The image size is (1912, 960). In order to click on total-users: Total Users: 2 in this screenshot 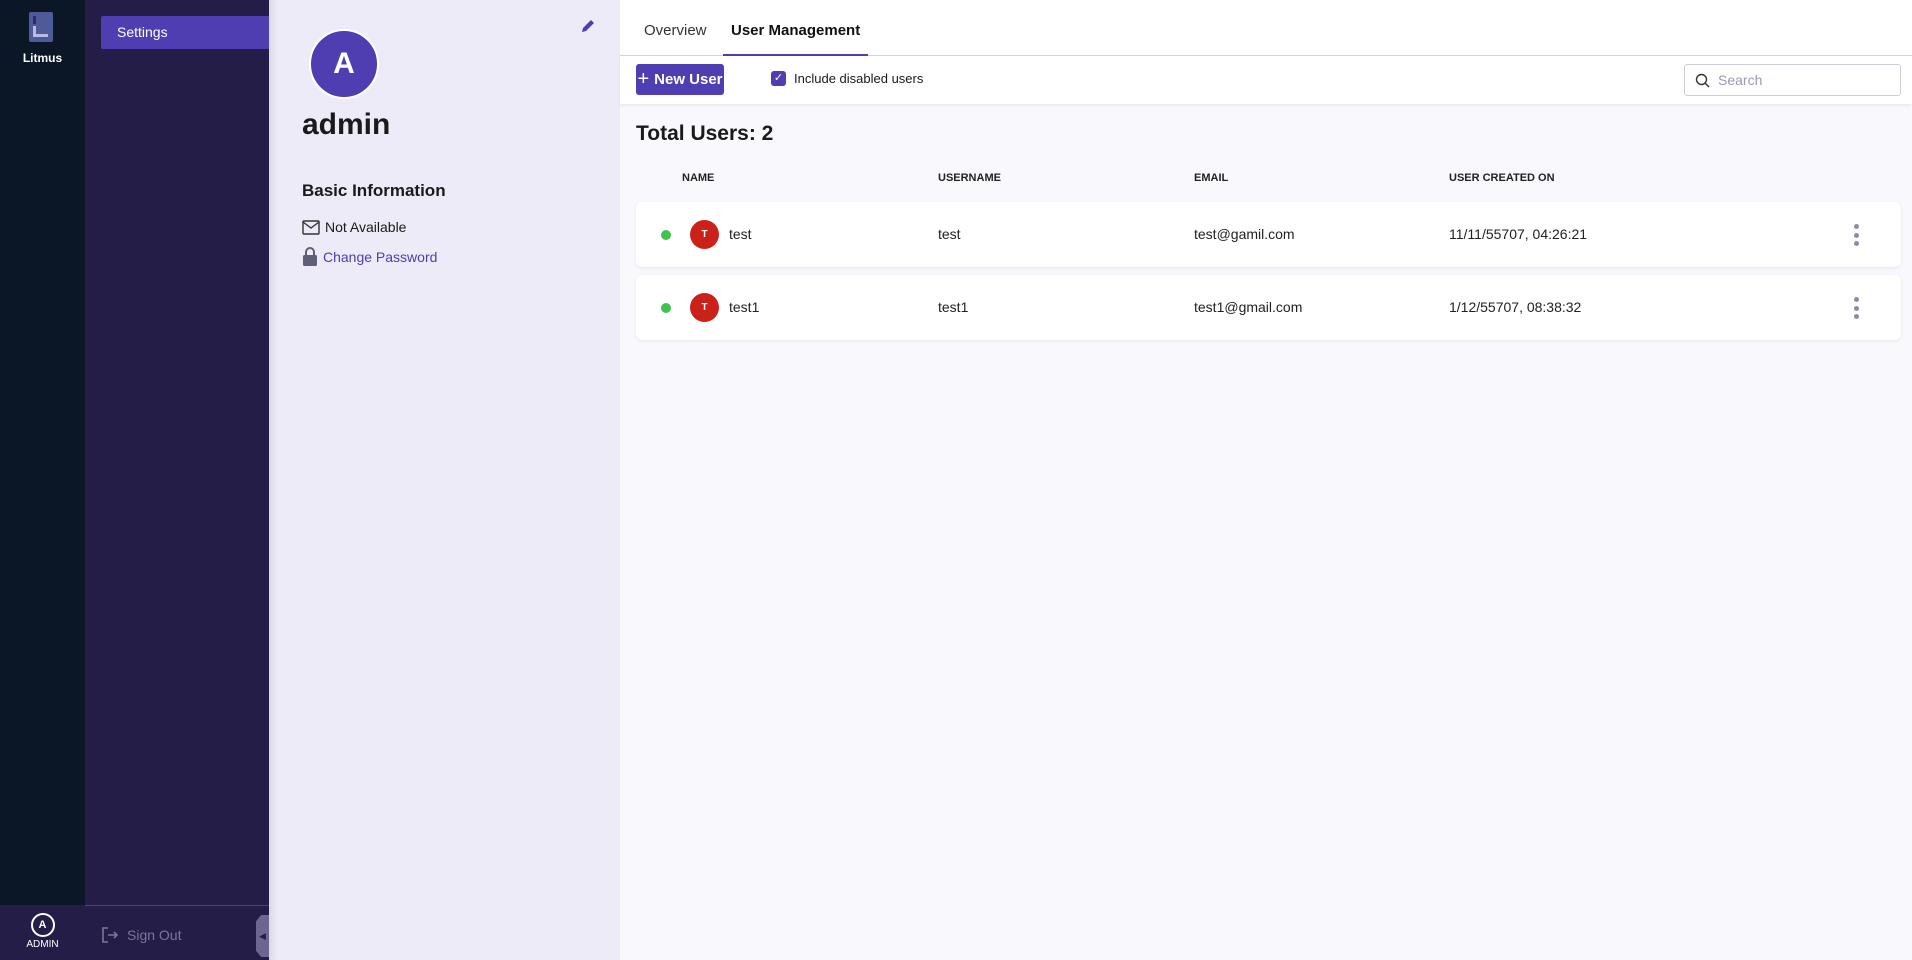, I will do `click(705, 133)`.